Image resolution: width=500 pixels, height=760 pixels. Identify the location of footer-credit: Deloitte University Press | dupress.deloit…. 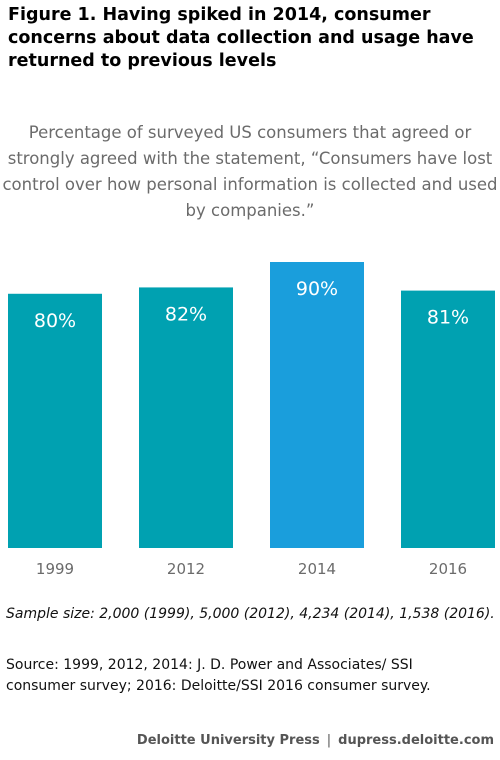
(315, 740).